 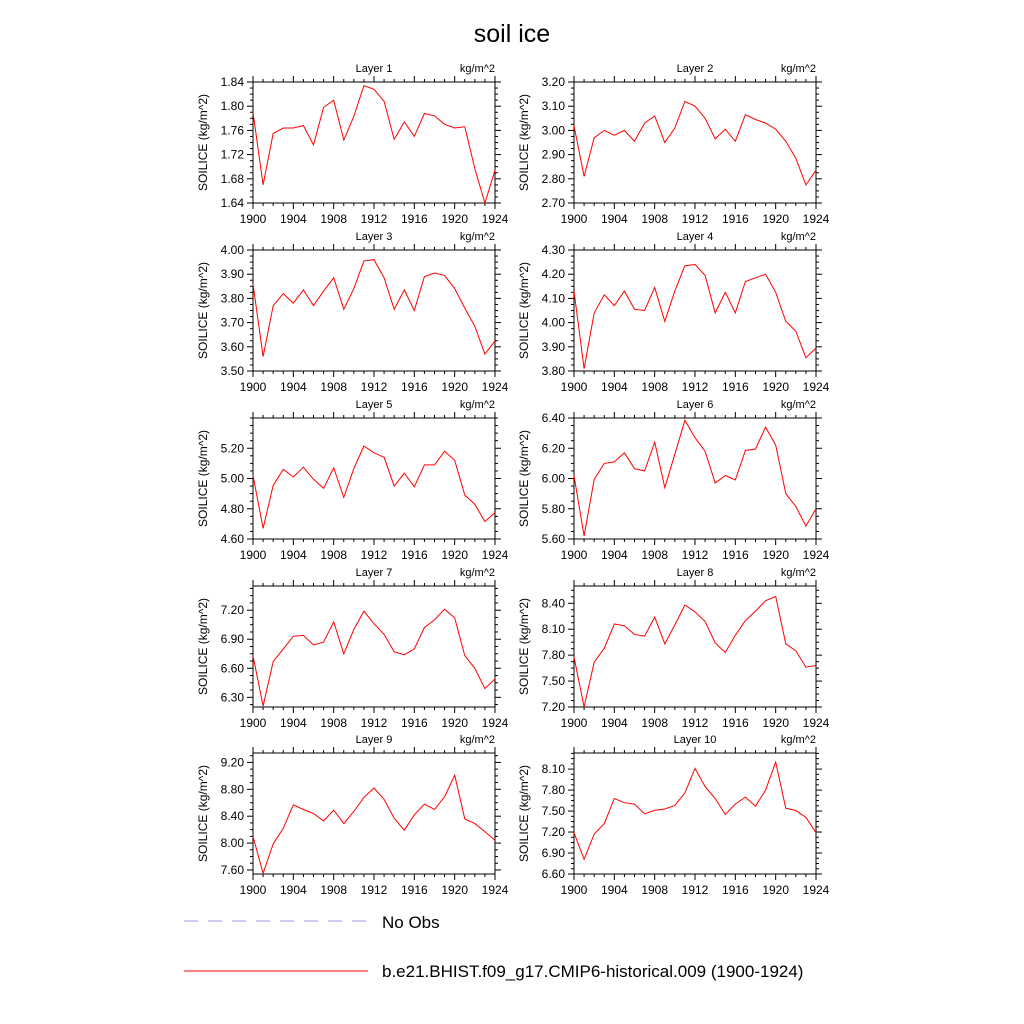 I want to click on figure-title: soil ice, so click(x=512, y=34).